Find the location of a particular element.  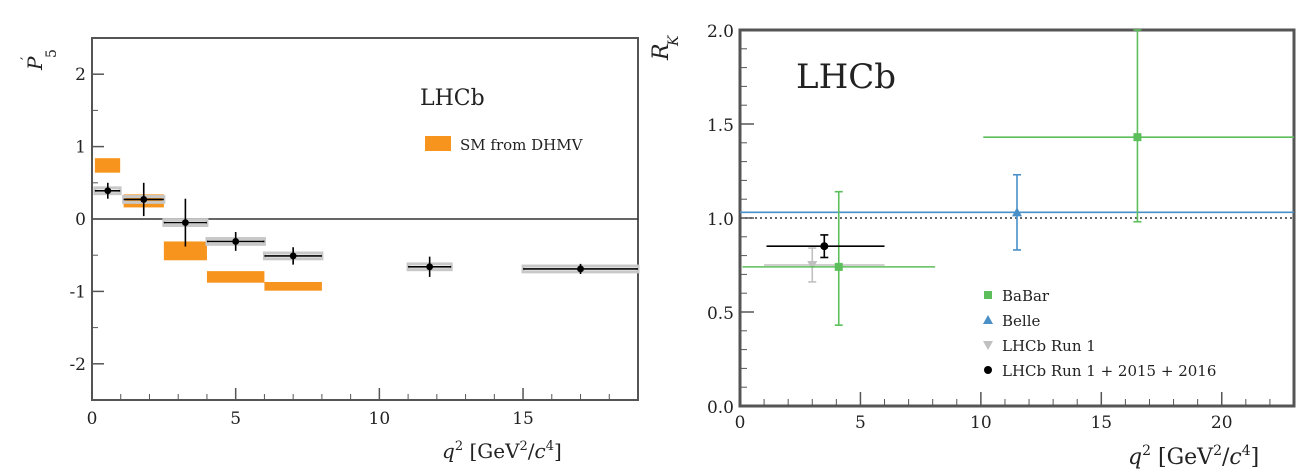

rk-legend-entry-1: Belle is located at coordinates (1011, 321).